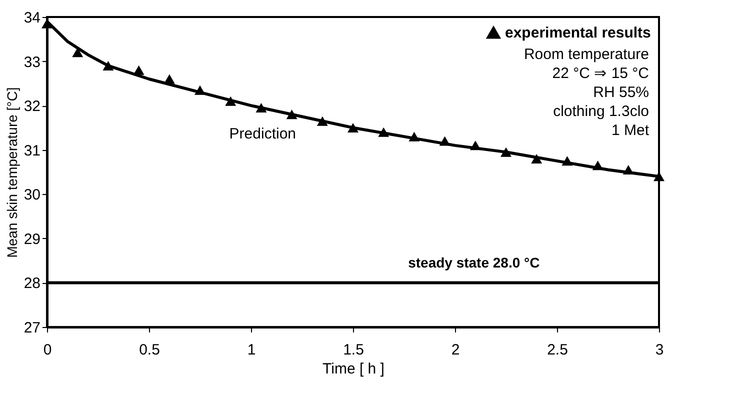 The width and height of the screenshot is (734, 408). I want to click on y-tick-label: 28, so click(32, 283).